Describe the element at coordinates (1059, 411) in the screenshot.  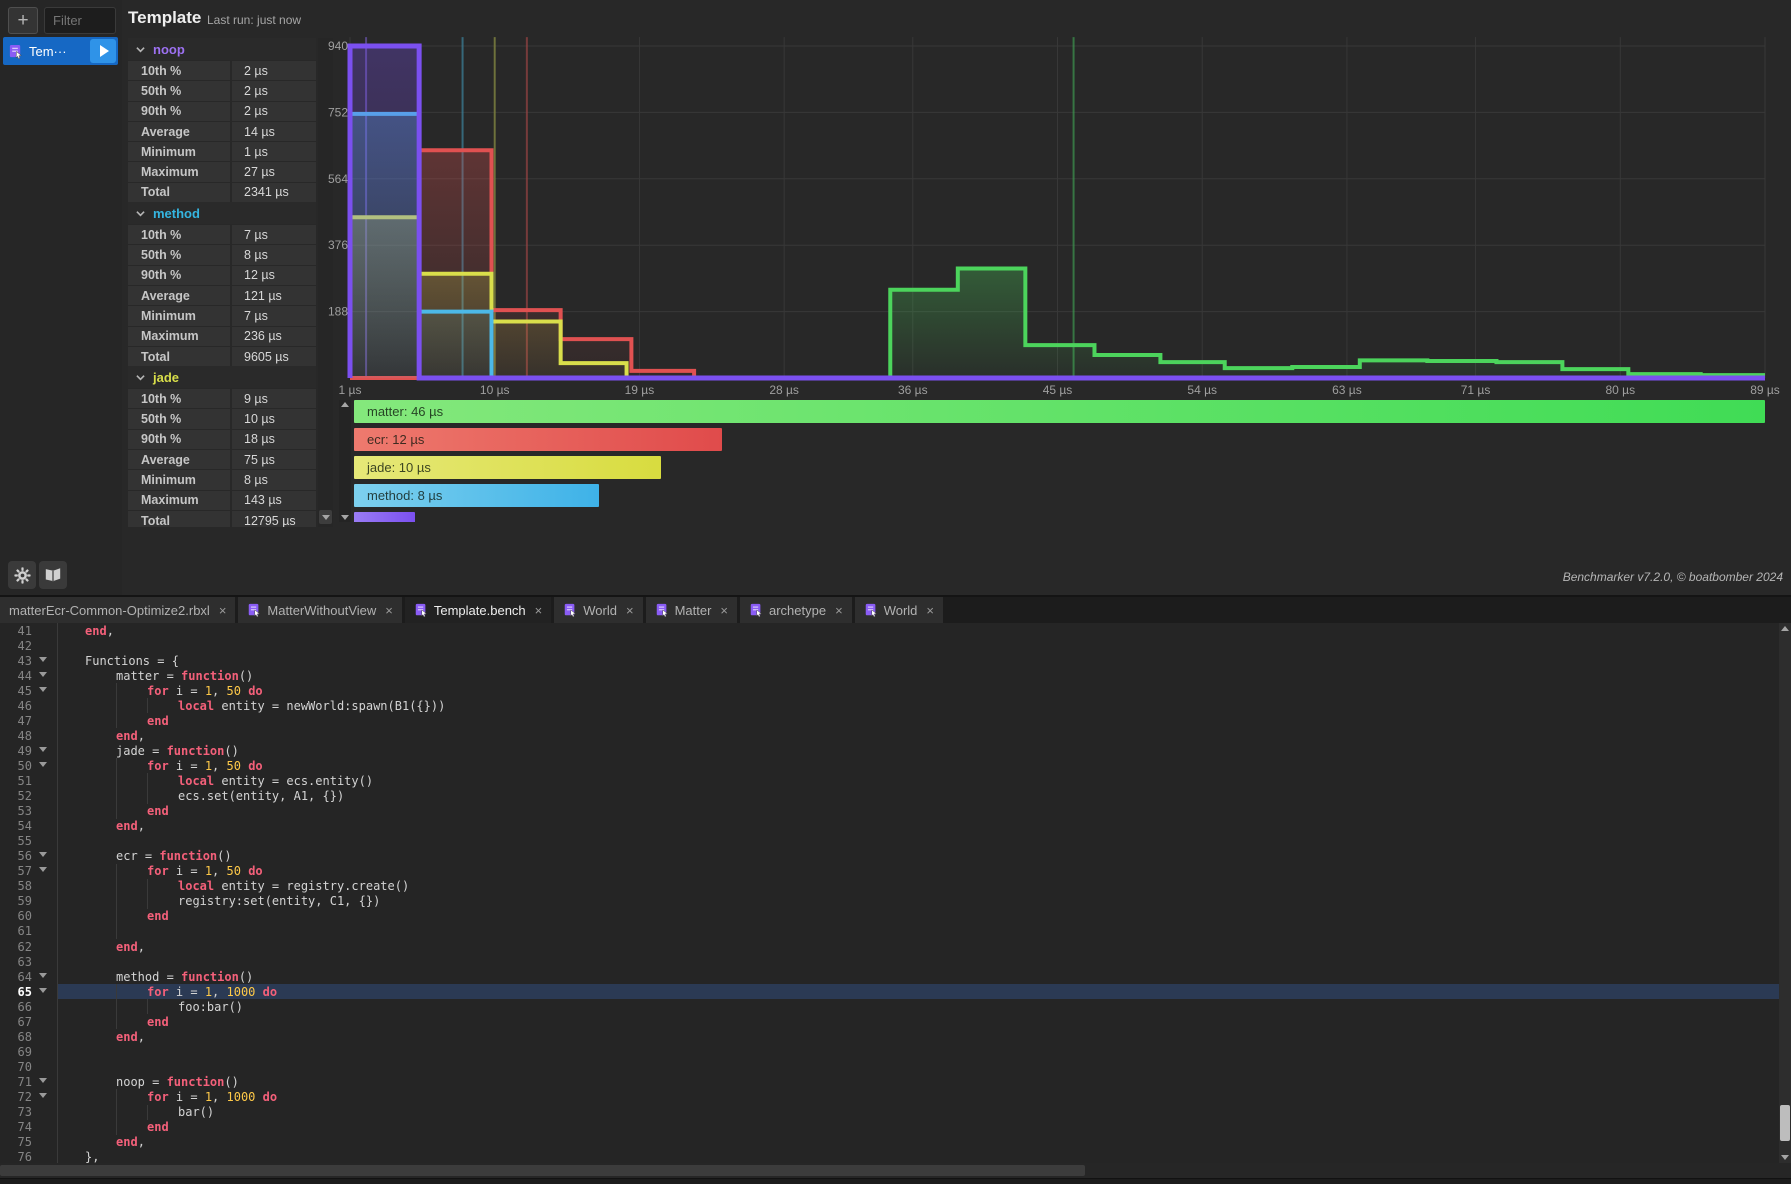
I see `legend-item-matter: matter: 46 µs` at that location.